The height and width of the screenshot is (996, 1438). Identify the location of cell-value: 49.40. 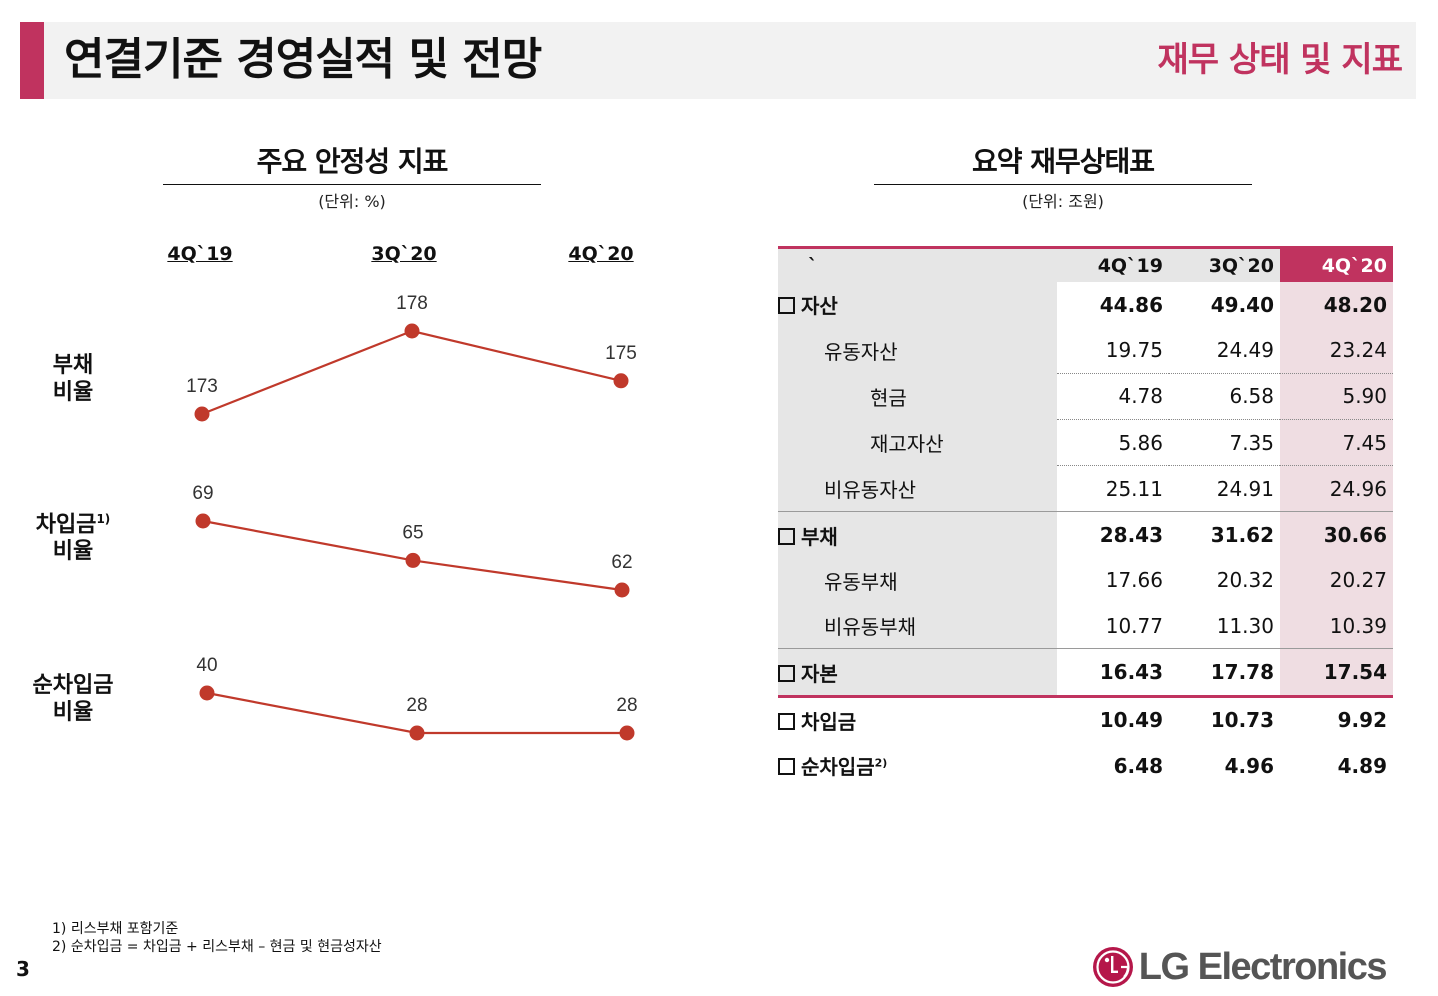
(1242, 304).